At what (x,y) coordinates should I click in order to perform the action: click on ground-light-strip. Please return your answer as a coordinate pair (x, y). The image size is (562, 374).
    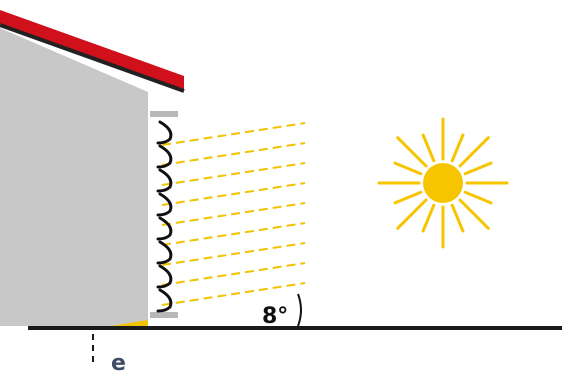
    Looking at the image, I should click on (126, 323).